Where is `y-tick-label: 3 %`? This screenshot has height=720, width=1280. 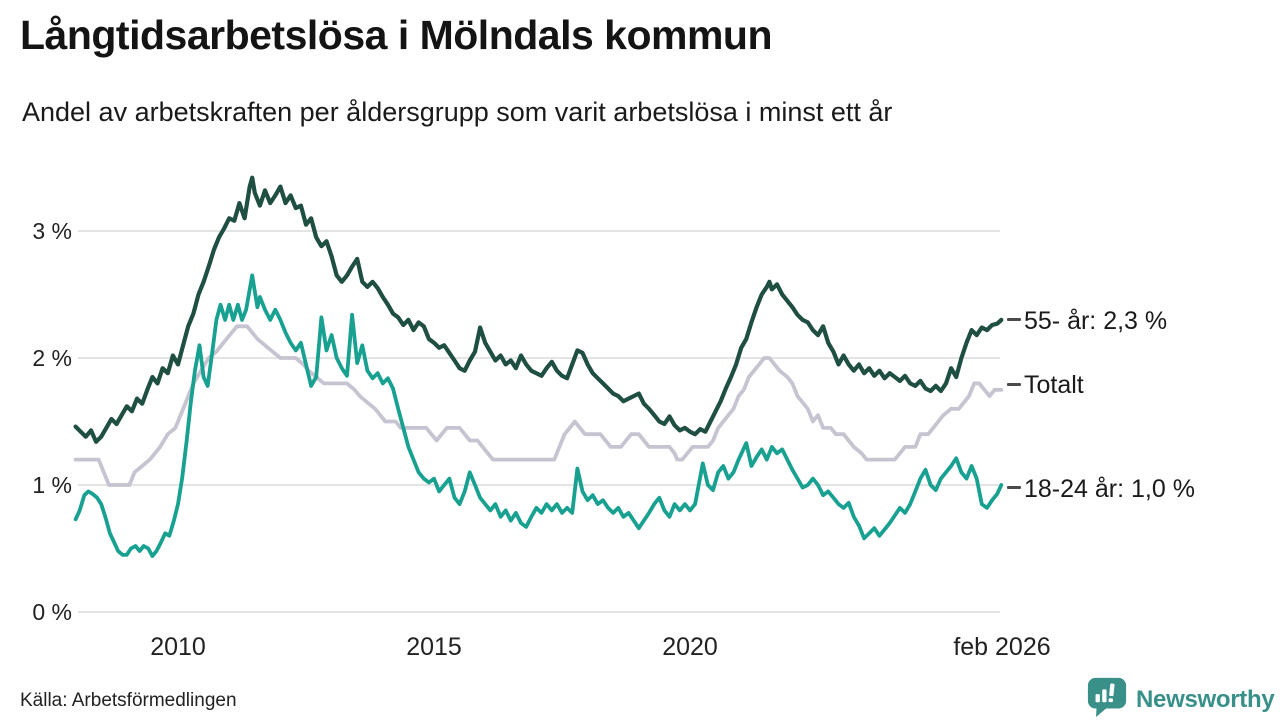 y-tick-label: 3 % is located at coordinates (52, 231).